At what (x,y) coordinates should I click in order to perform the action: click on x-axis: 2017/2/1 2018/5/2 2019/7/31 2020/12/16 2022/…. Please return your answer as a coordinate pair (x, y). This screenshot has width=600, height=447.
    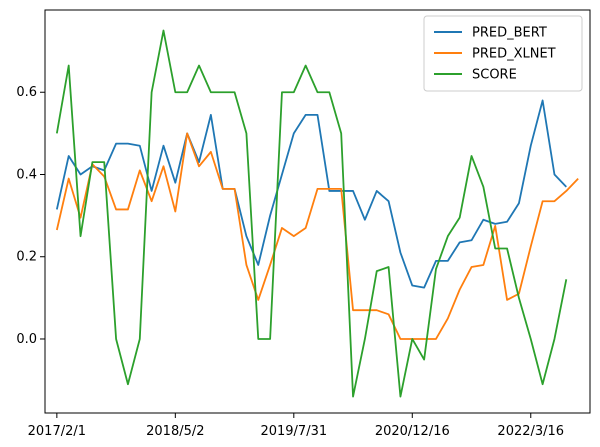
    Looking at the image, I should click on (296, 426).